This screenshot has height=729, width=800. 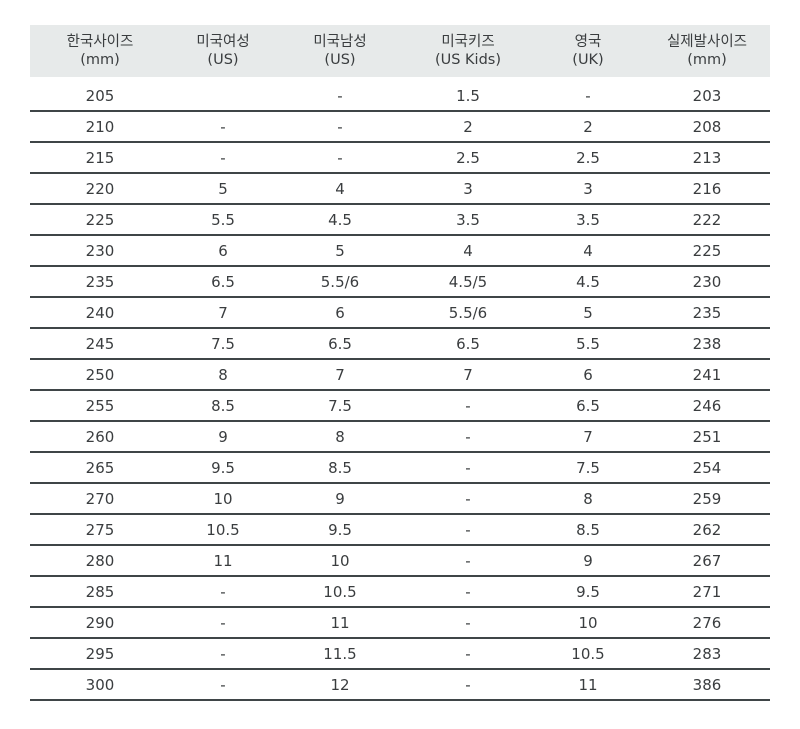 I want to click on column-header-line1: 미국키즈, so click(x=468, y=42).